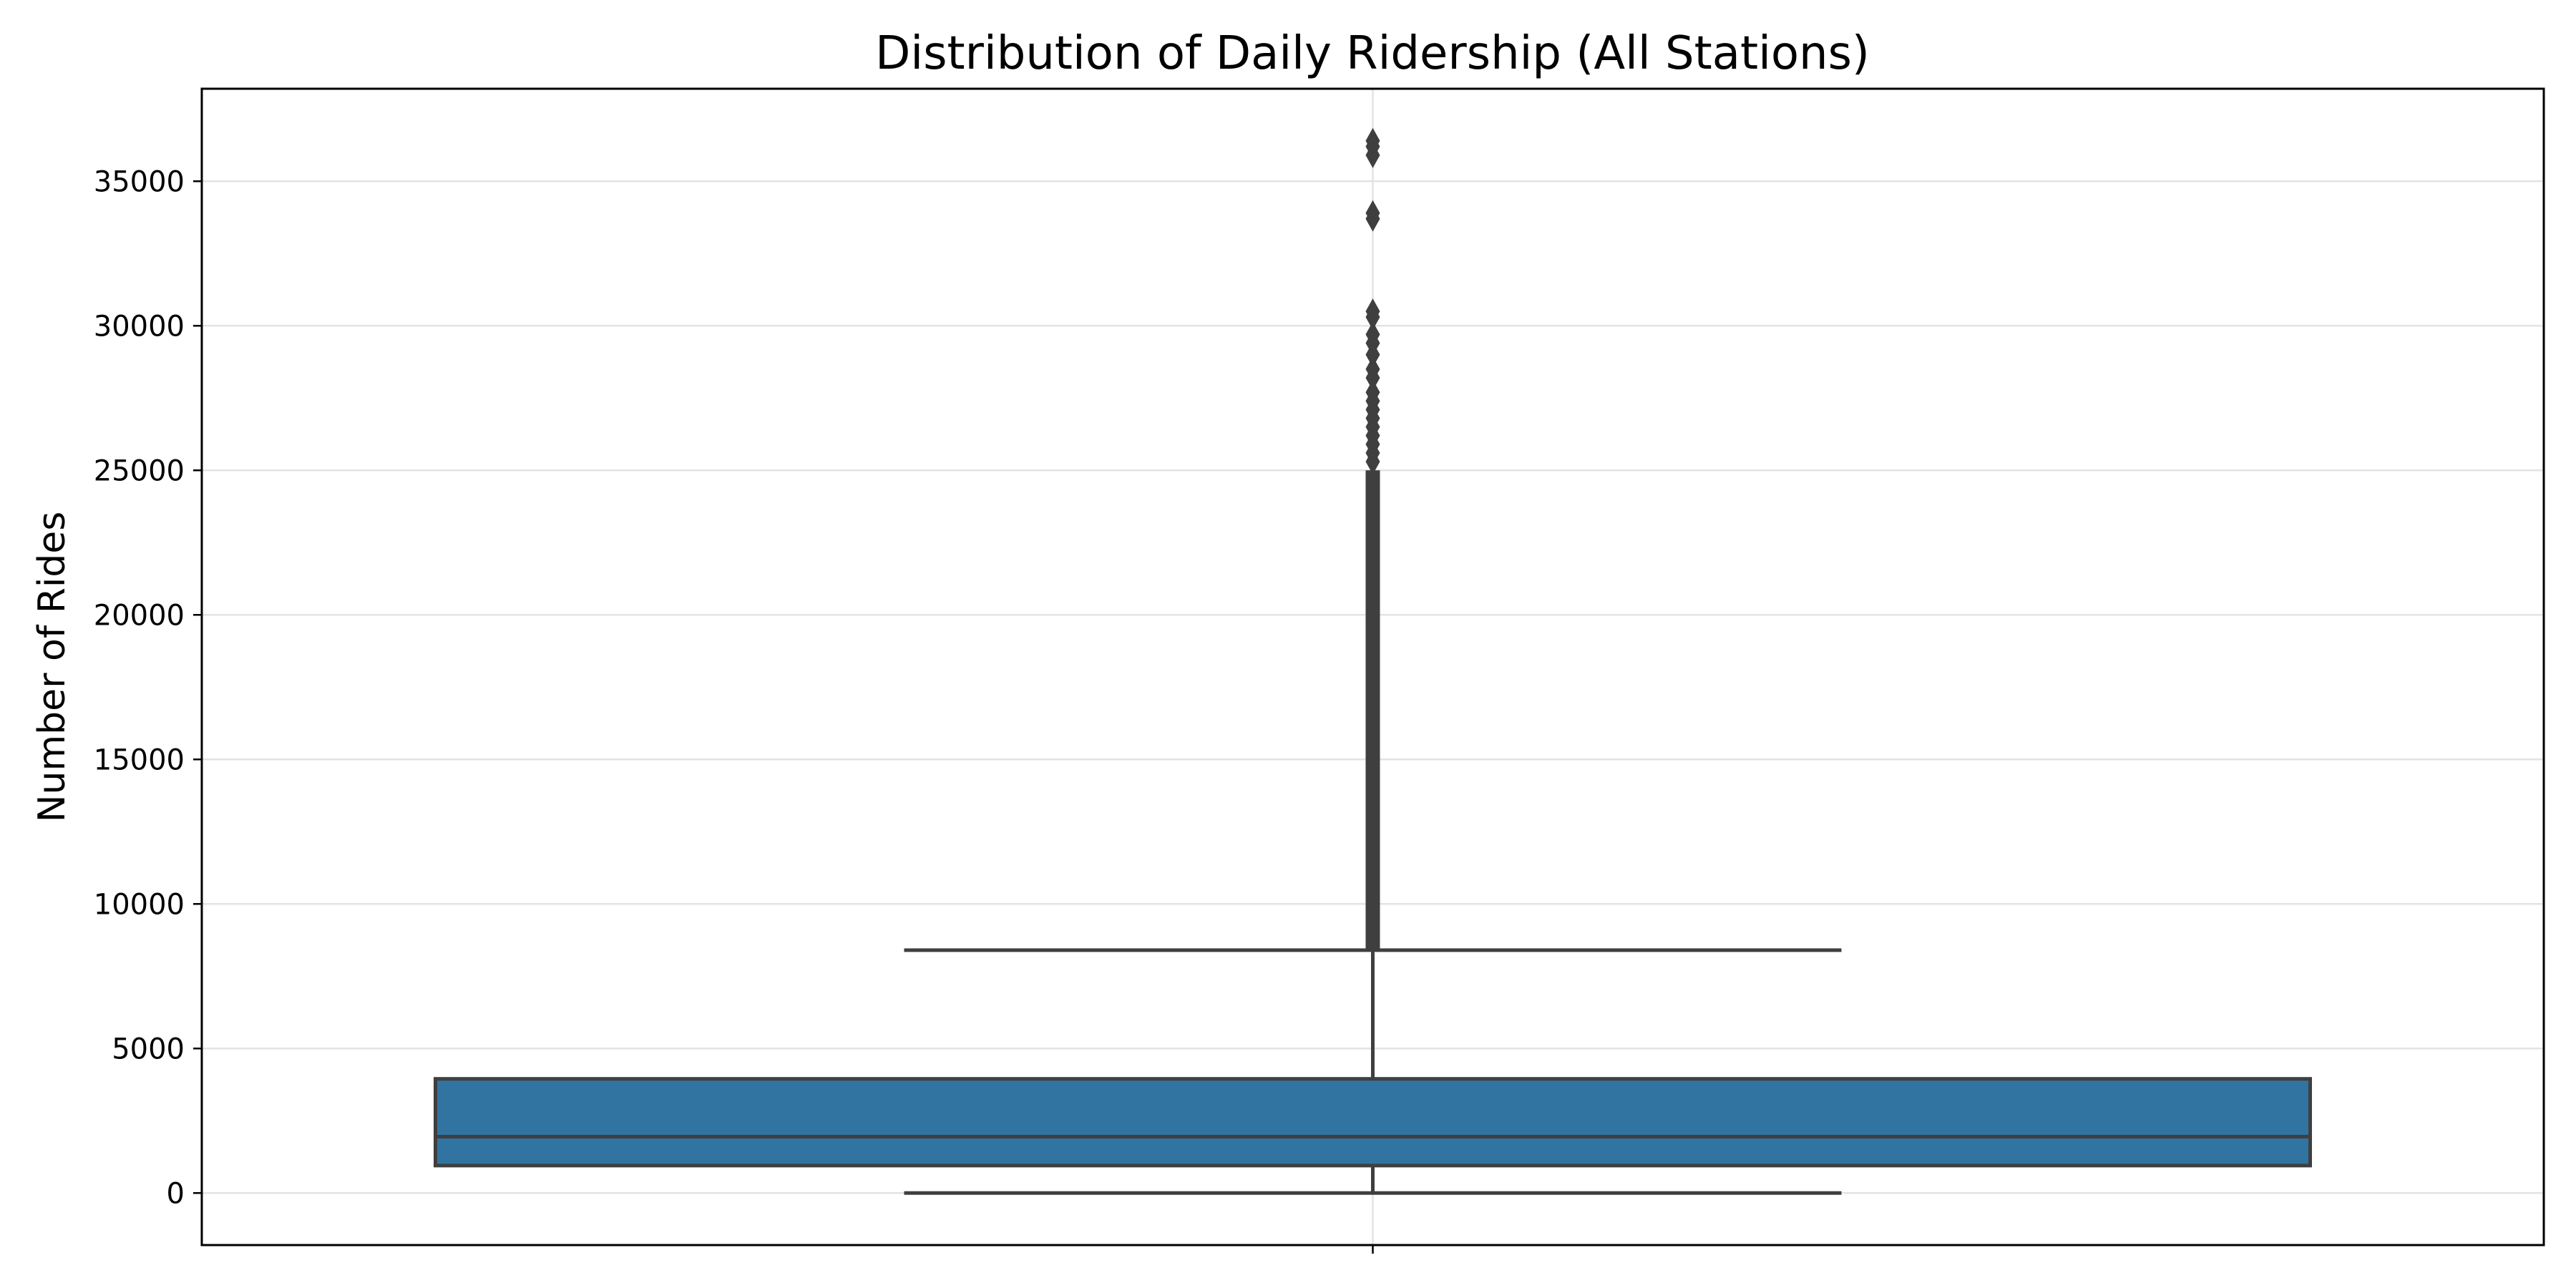 This screenshot has height=1288, width=2576. Describe the element at coordinates (176, 1193) in the screenshot. I see `y-tick-label: 0` at that location.